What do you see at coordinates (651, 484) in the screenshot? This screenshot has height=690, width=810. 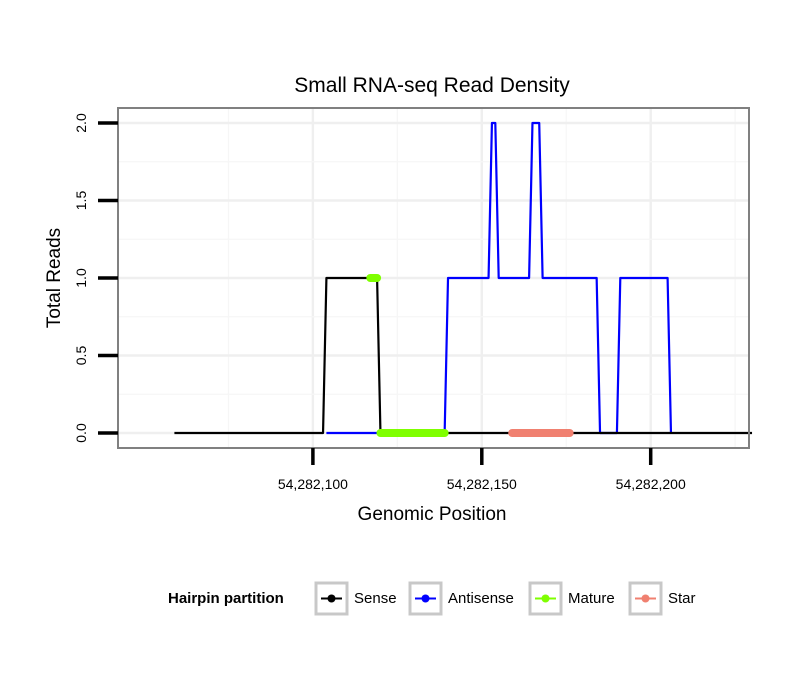 I see `x-tick-label: 54,282,200` at bounding box center [651, 484].